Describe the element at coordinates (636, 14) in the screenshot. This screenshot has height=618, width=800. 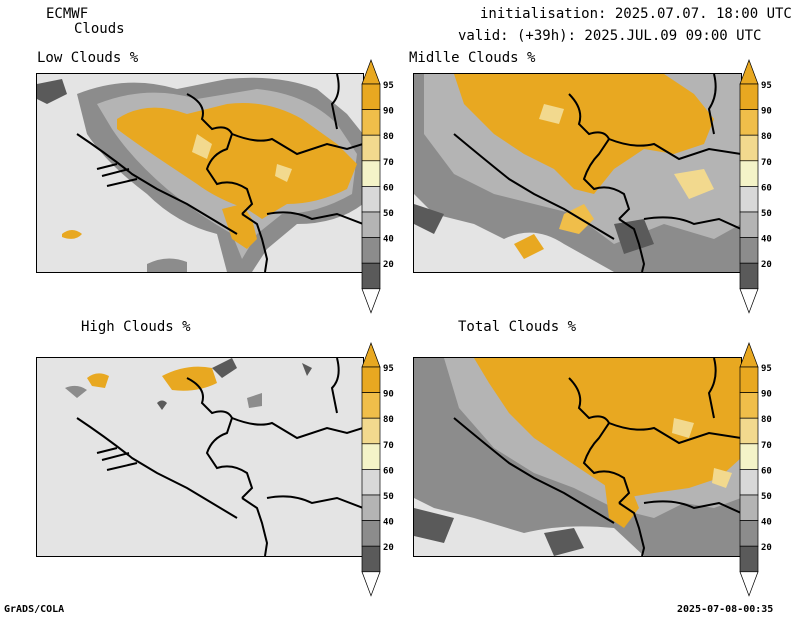
I see `init-time: initialisation: 2025.07.07. 18:00 UTC` at that location.